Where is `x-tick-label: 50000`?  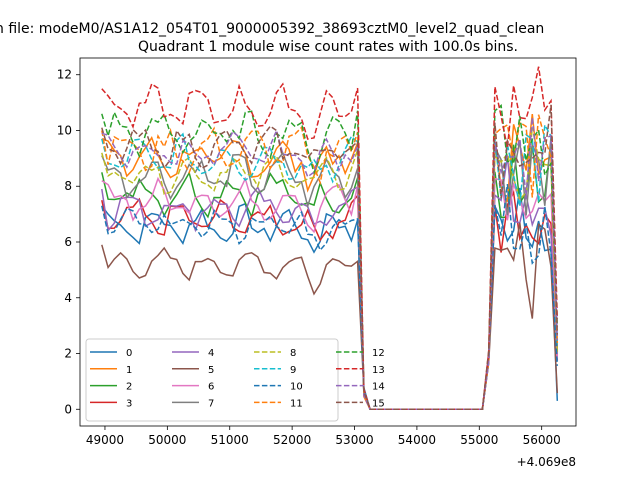
x-tick-label: 50000 is located at coordinates (167, 440).